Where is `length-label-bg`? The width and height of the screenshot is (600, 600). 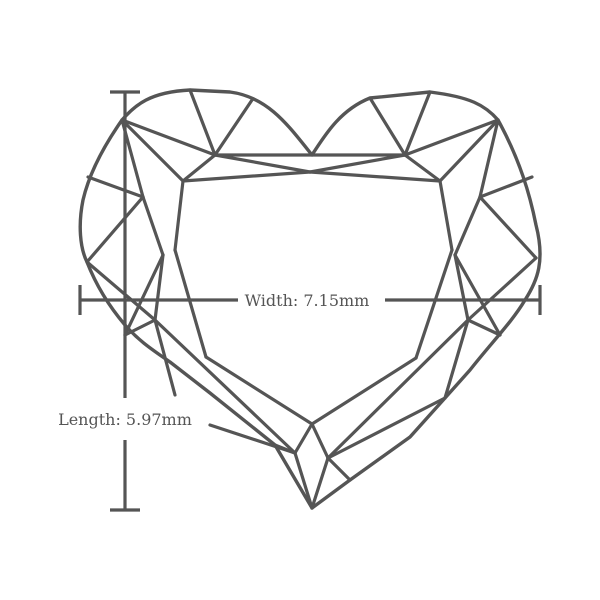 length-label-bg is located at coordinates (130, 419).